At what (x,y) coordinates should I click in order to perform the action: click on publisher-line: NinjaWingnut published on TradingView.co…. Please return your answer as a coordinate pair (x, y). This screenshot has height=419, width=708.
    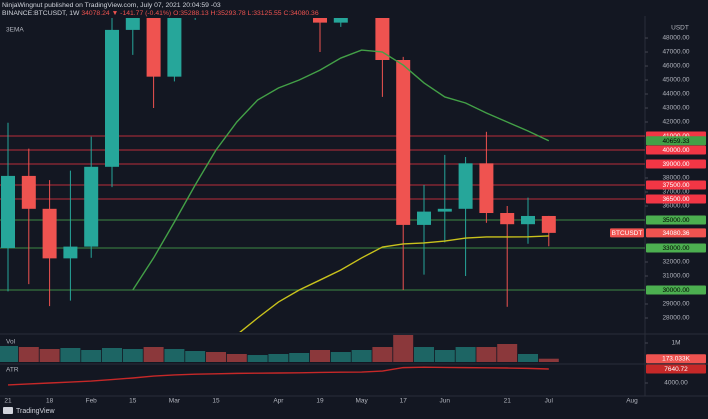
    Looking at the image, I should click on (111, 5).